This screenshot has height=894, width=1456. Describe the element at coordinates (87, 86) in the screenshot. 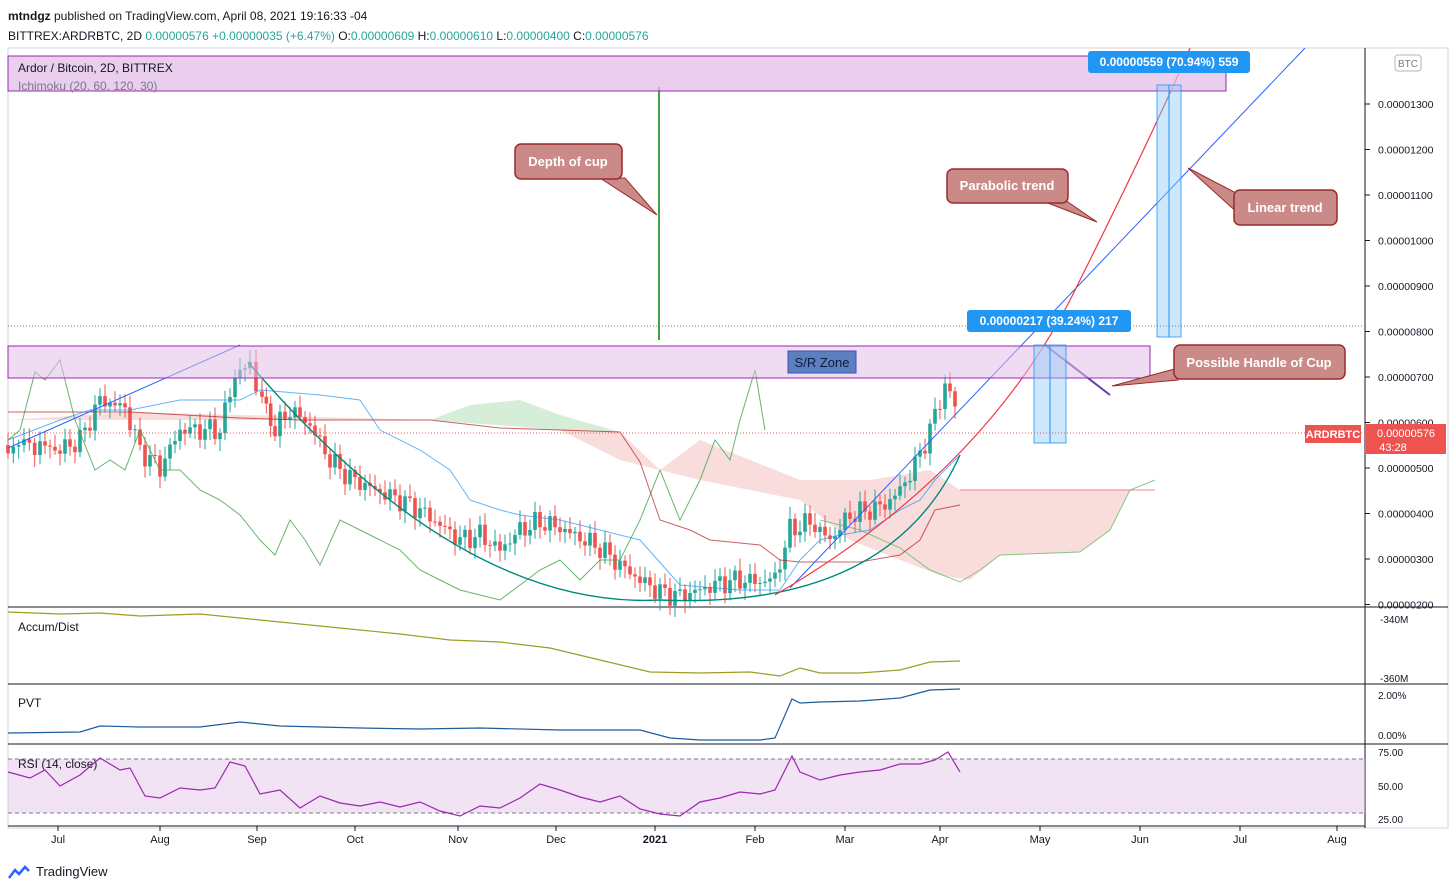

I see `ichimoku-legend: Ichimoku (20, 60, 120, 30)` at that location.